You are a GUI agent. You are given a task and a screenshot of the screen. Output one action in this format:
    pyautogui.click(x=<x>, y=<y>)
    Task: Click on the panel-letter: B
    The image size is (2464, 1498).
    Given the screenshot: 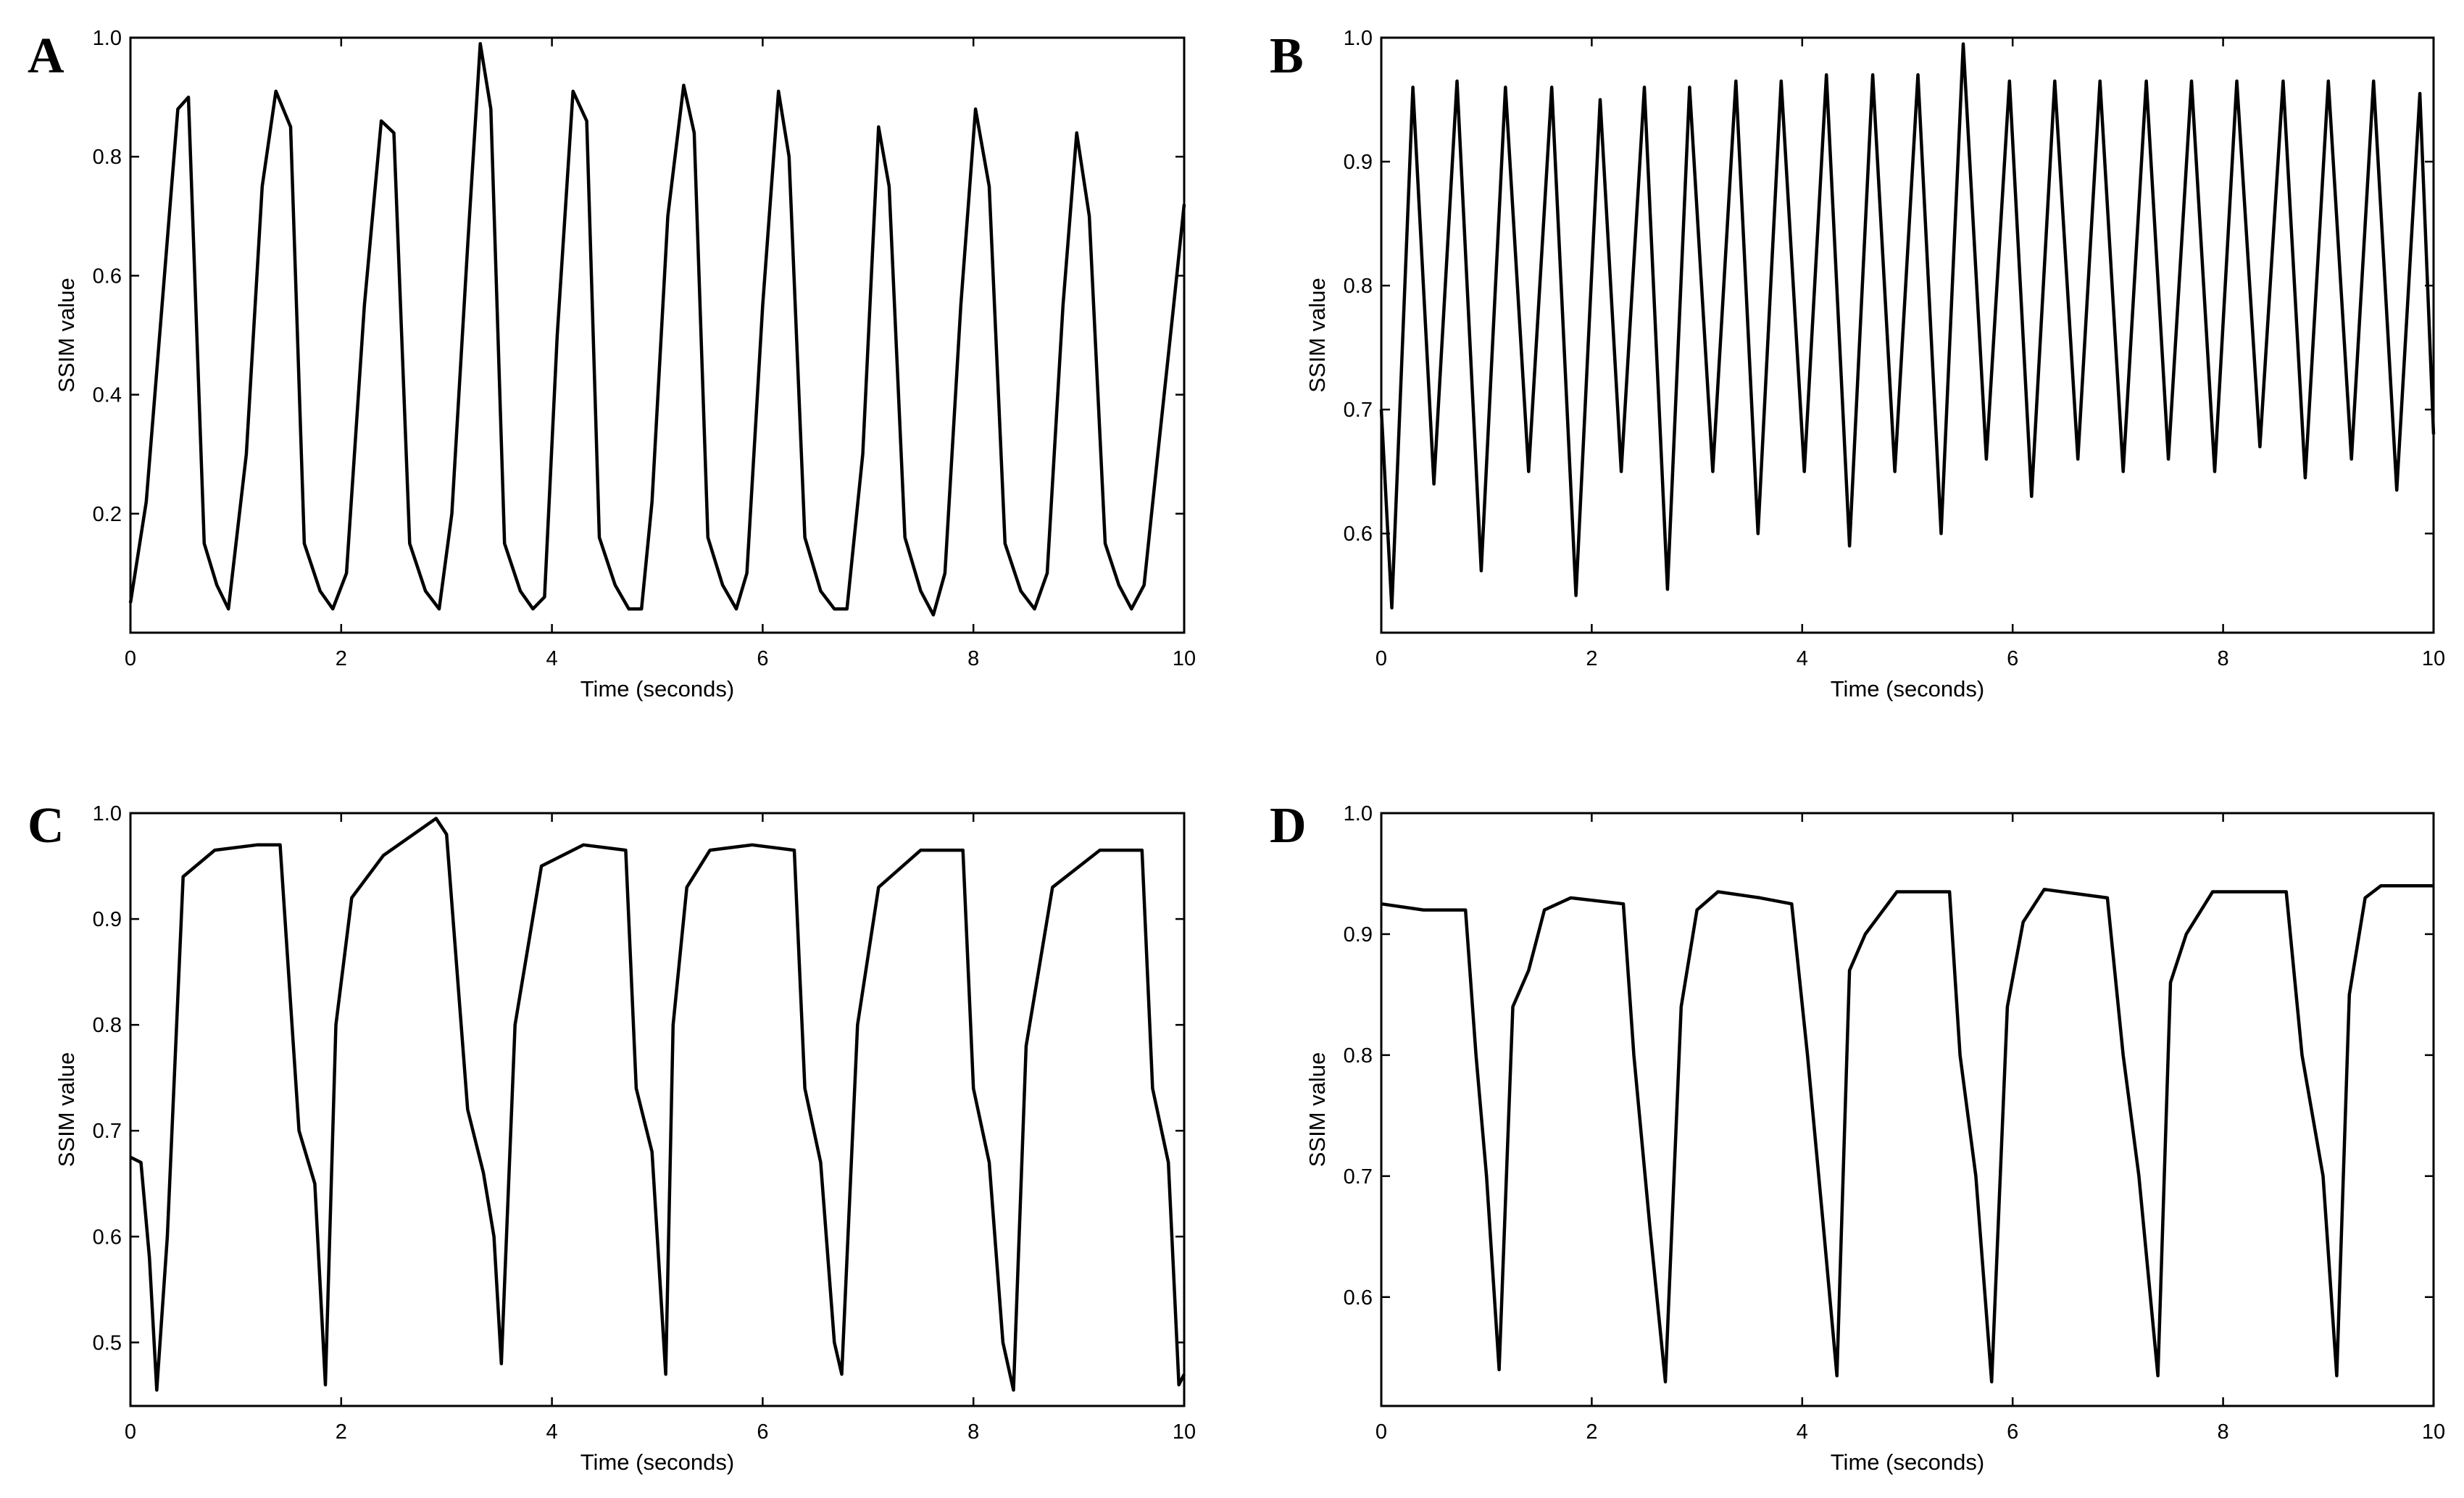 What is the action you would take?
    pyautogui.click(x=1287, y=56)
    